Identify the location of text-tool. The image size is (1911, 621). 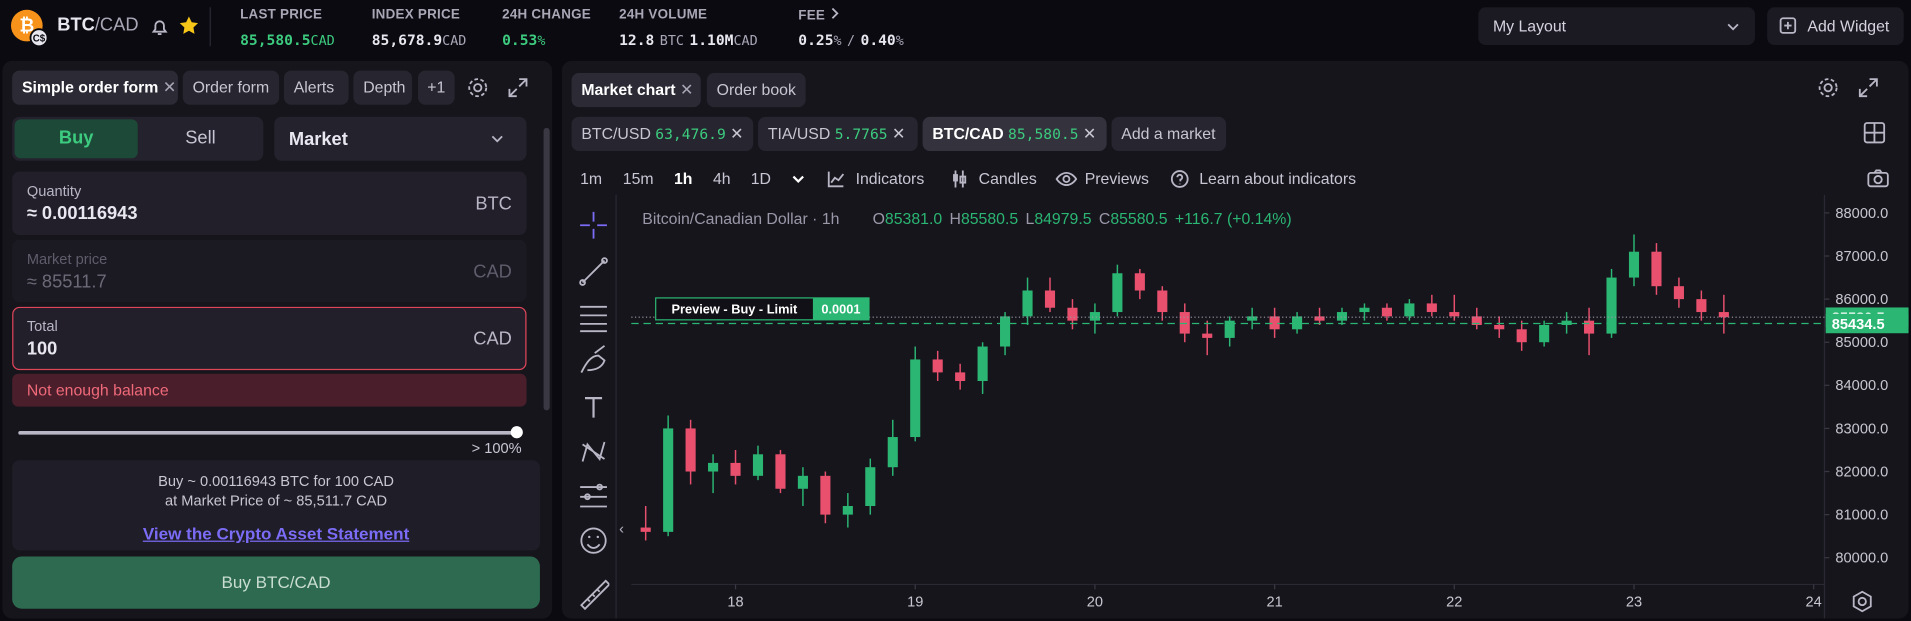
(594, 407).